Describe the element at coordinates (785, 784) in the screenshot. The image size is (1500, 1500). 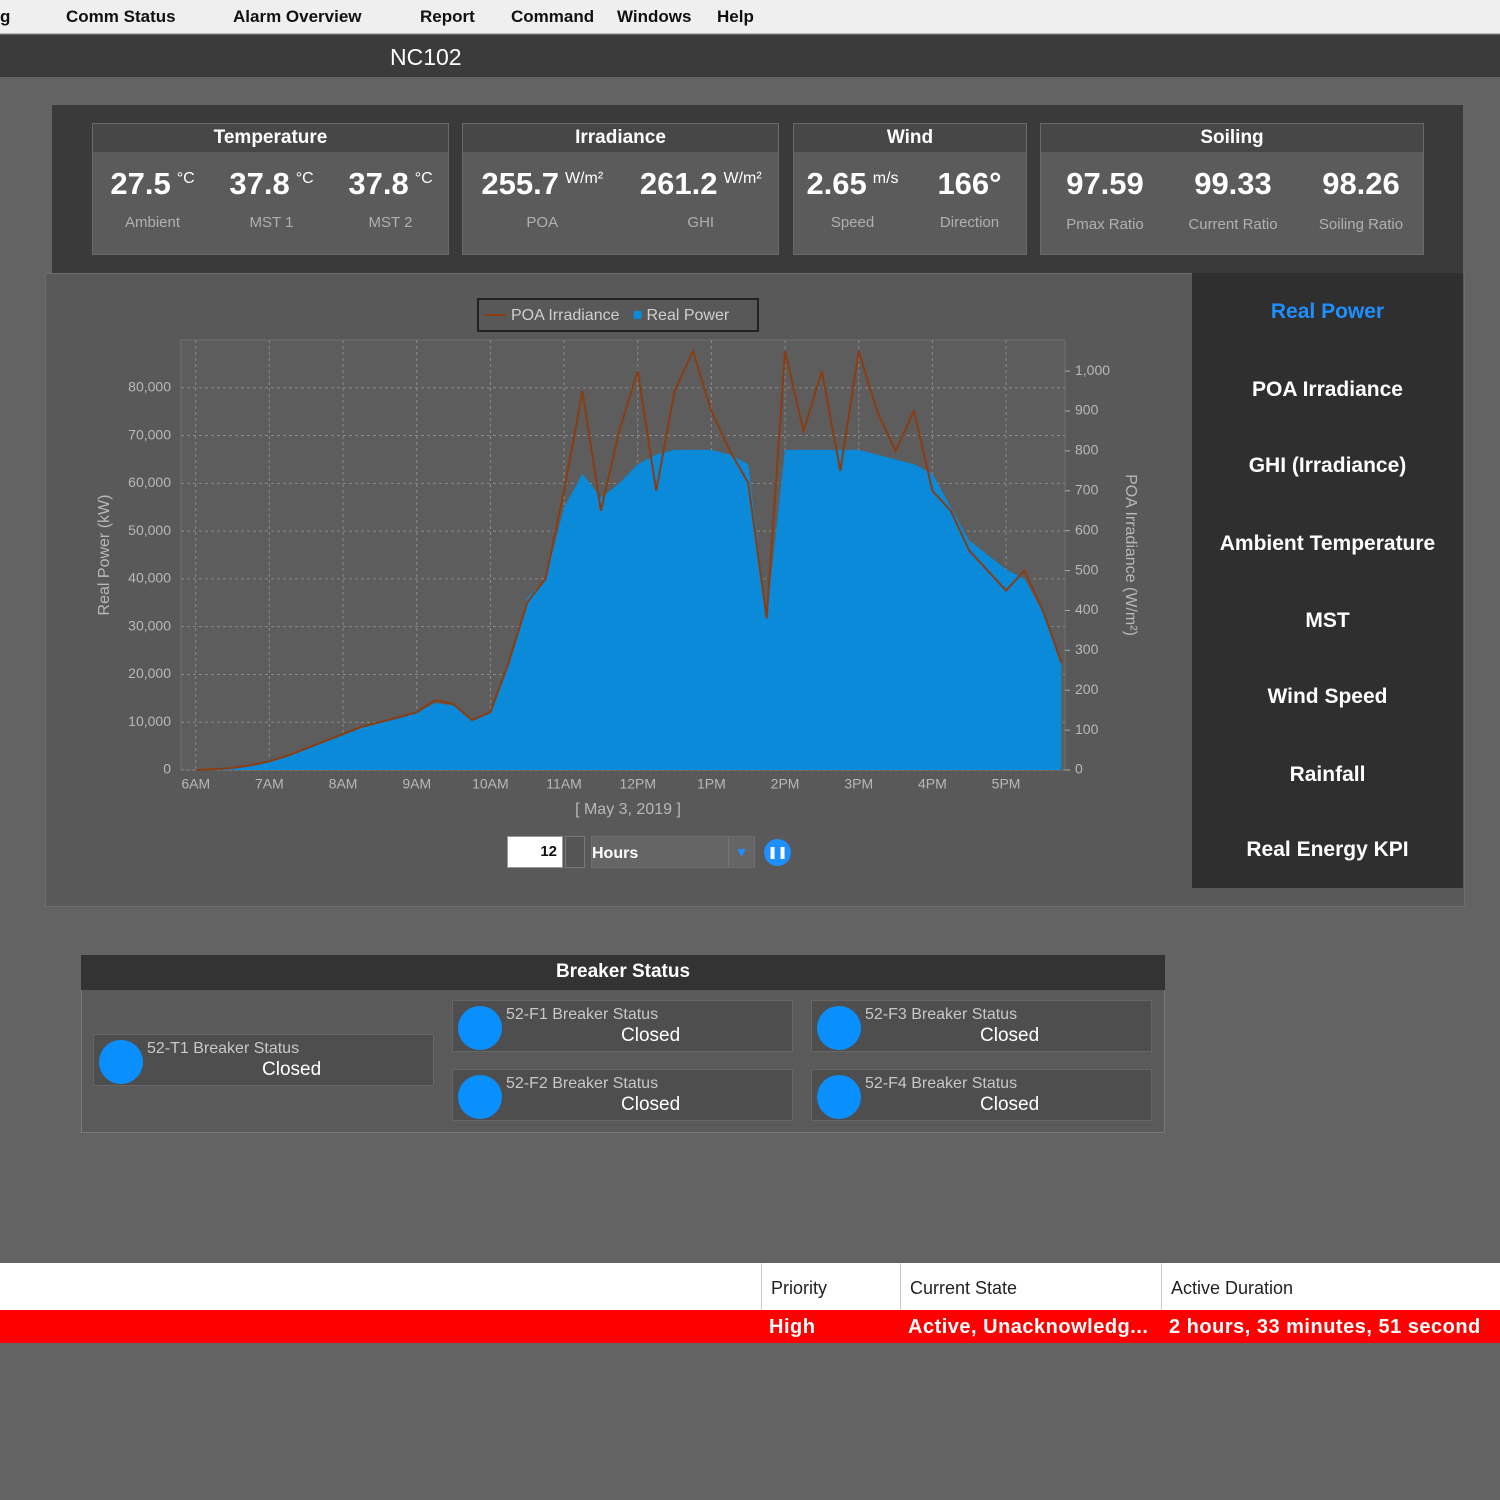
I see `x-tick-label: 2PM` at that location.